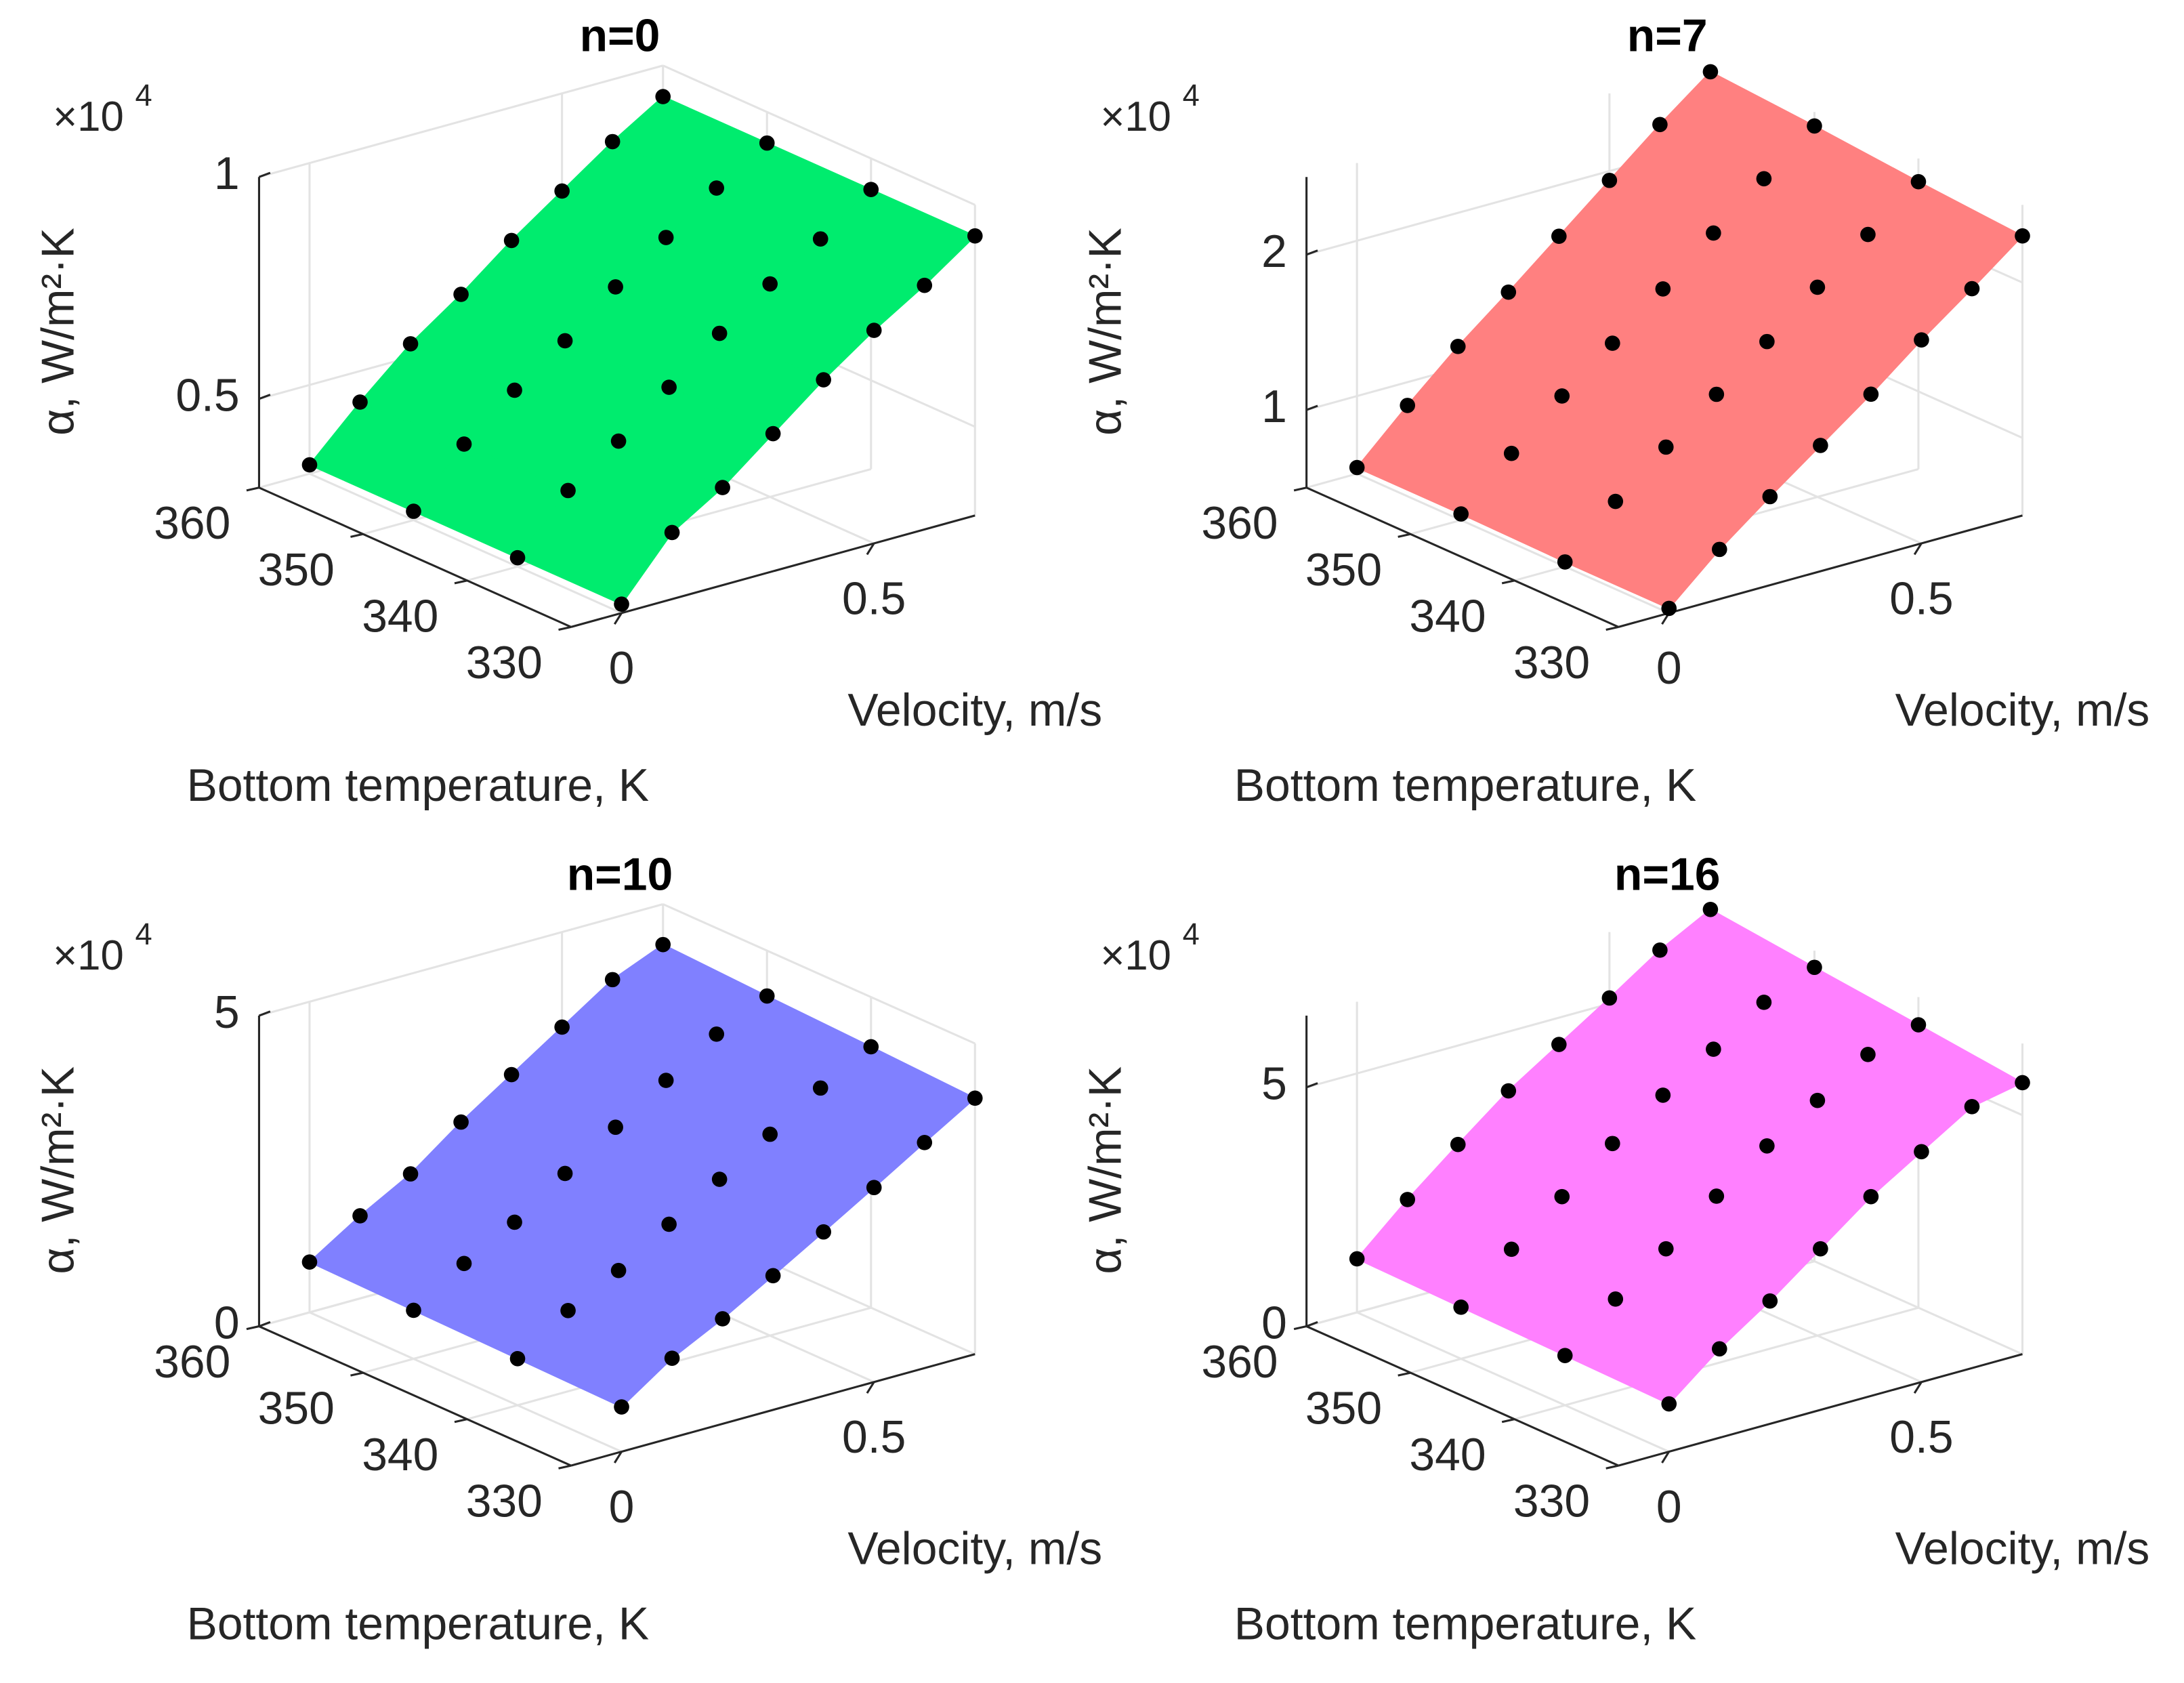 The width and height of the screenshot is (2184, 1683). I want to click on y-tick-label: 0, so click(1669, 668).